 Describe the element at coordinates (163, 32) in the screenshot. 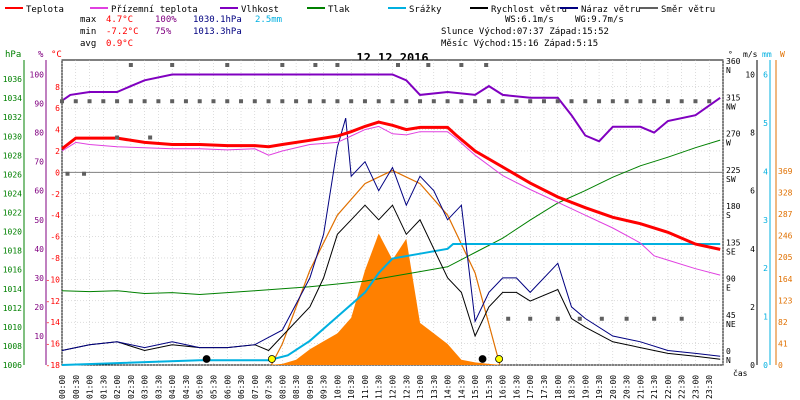

I see `stat-hum-min: 75%` at that location.